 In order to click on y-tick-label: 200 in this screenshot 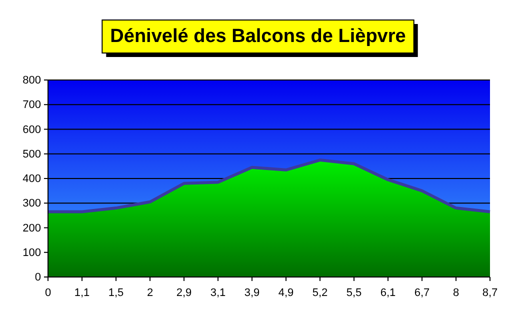, I will do `click(31, 228)`.